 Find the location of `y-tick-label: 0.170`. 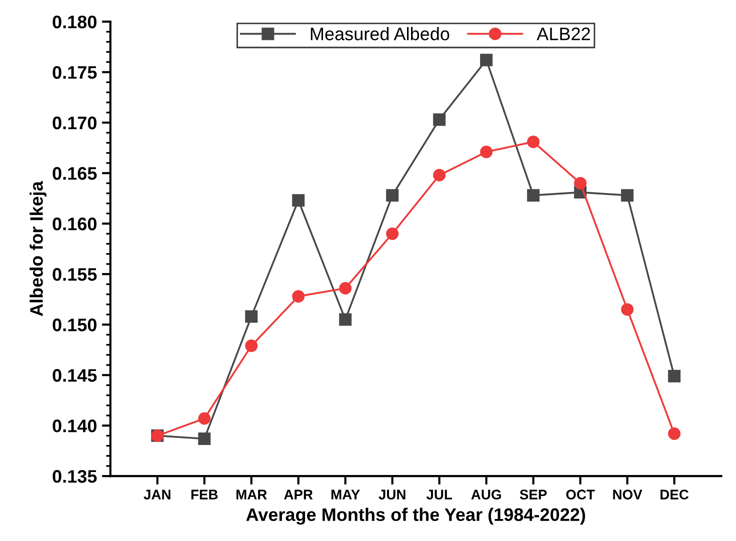

y-tick-label: 0.170 is located at coordinates (74, 123).